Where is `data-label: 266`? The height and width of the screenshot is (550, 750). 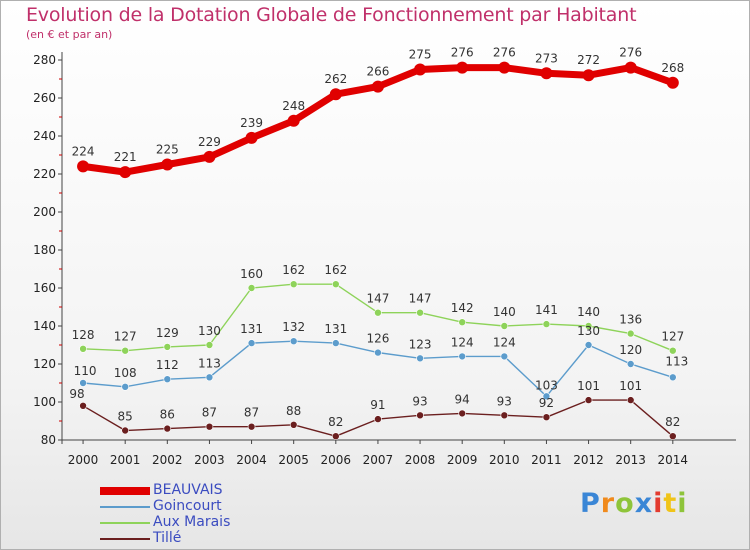 data-label: 266 is located at coordinates (377, 72).